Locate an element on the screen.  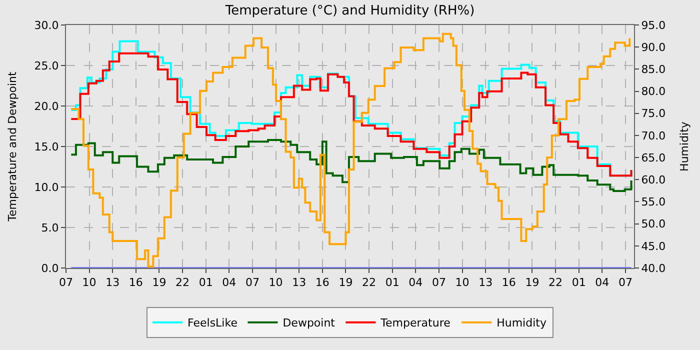
y2-axis-title: Humidity is located at coordinates (684, 146).